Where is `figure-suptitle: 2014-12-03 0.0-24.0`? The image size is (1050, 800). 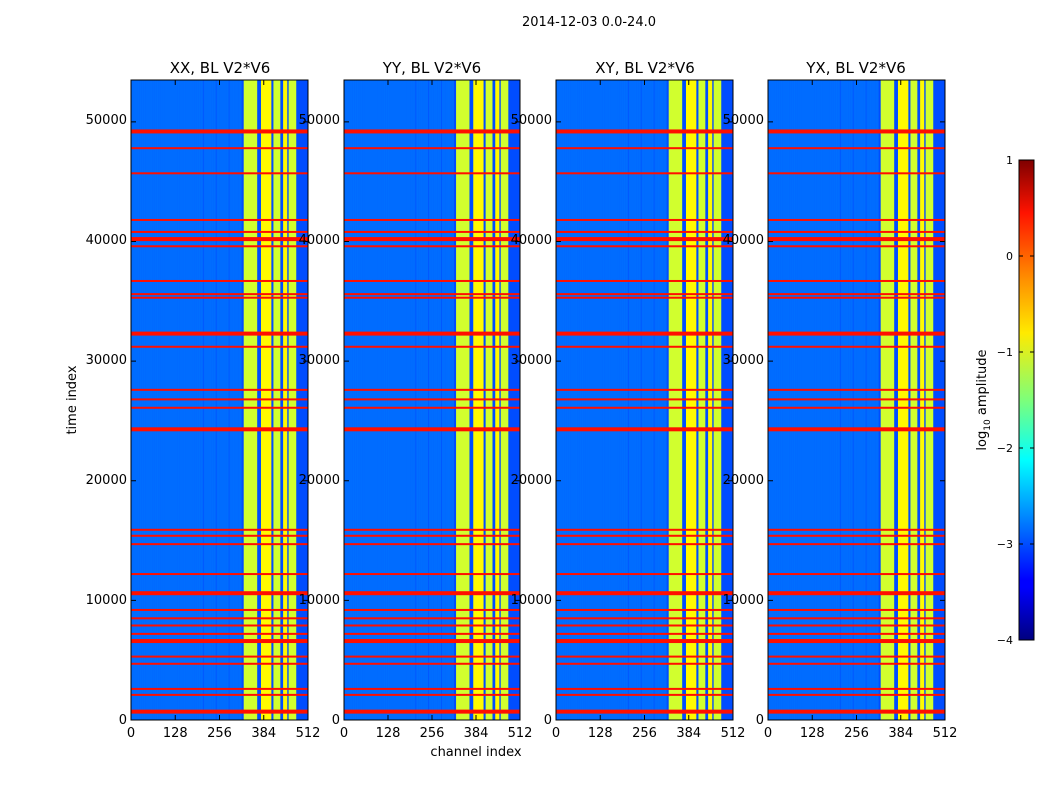 figure-suptitle: 2014-12-03 0.0-24.0 is located at coordinates (589, 22).